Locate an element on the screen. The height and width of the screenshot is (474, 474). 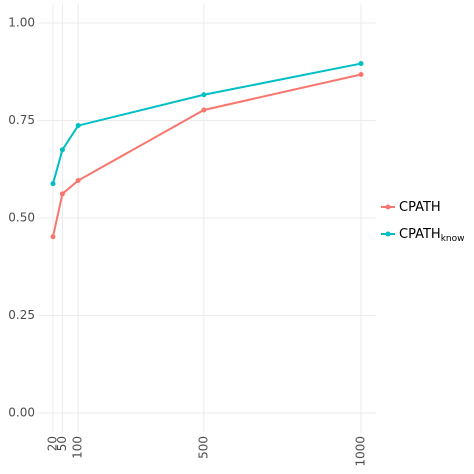
y-tick-label: 1.00 is located at coordinates (21, 23).